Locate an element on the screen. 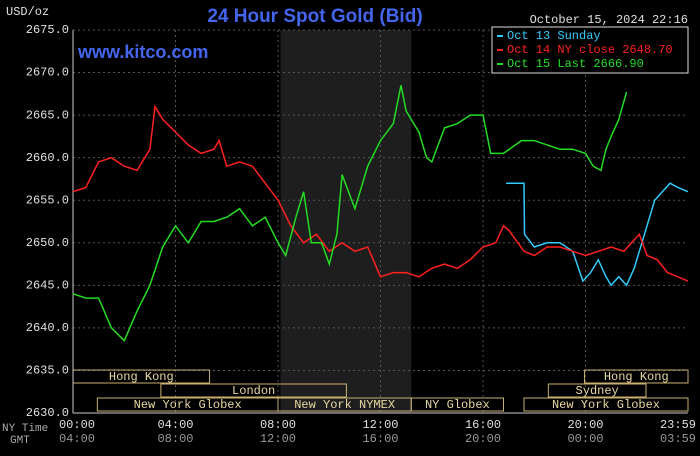 The width and height of the screenshot is (700, 456). legend-label: Oct 14 NY close 2648.70 is located at coordinates (590, 50).